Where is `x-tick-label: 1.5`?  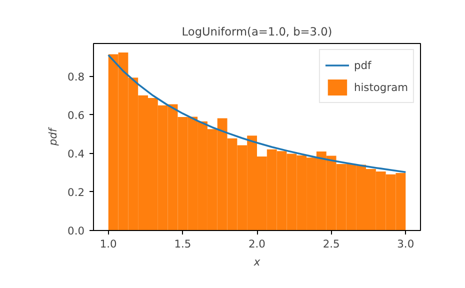 x-tick-label: 1.5 is located at coordinates (183, 244).